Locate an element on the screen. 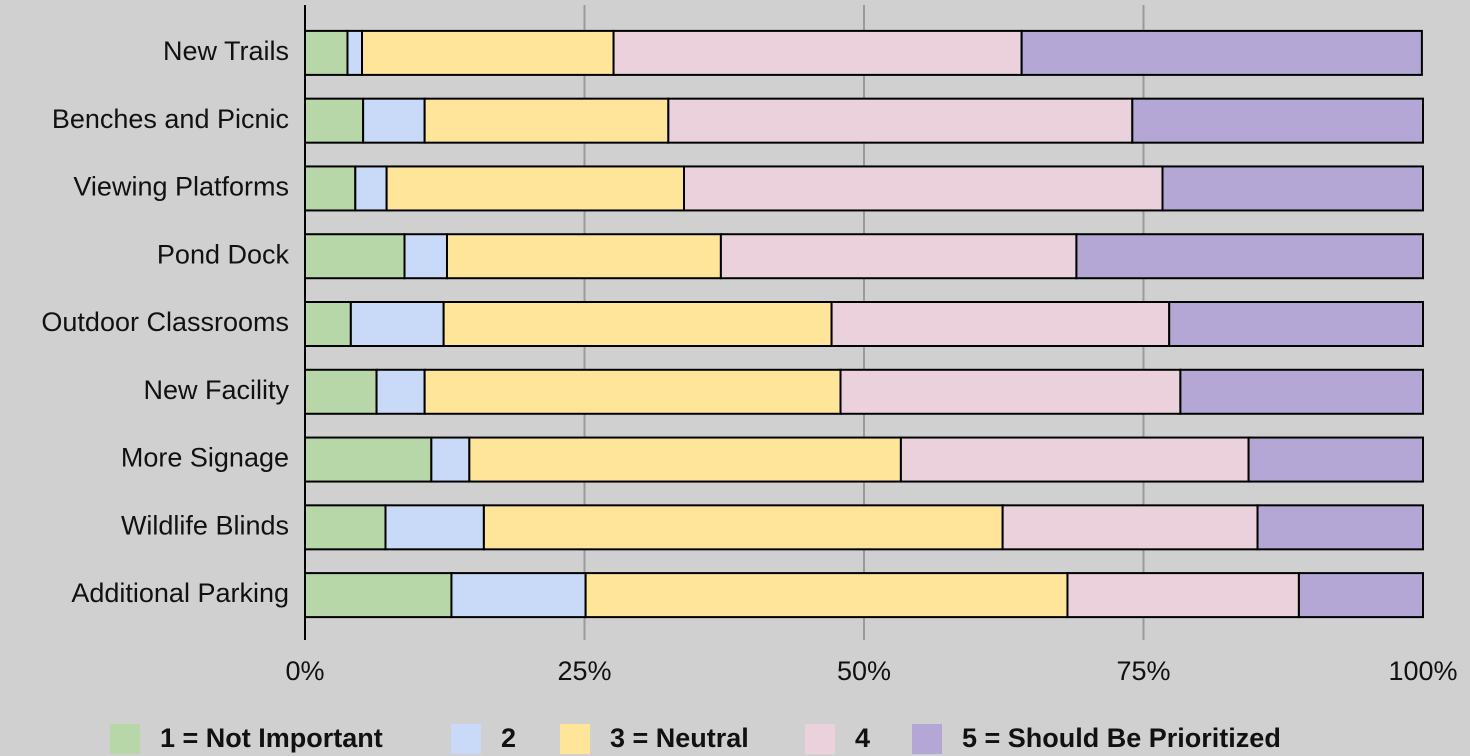  y-tick-label: Pond Dock is located at coordinates (223, 254).